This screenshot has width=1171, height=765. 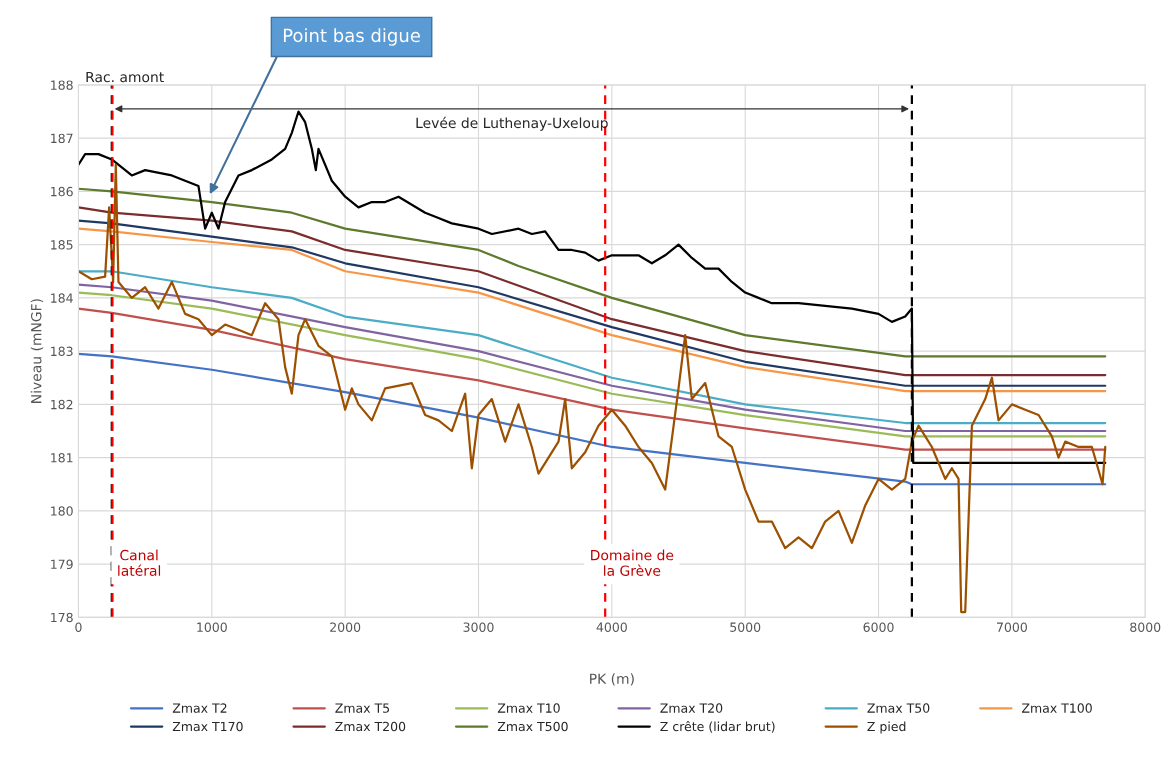 What do you see at coordinates (1012, 627) in the screenshot?
I see `x-tick-label: 7000` at bounding box center [1012, 627].